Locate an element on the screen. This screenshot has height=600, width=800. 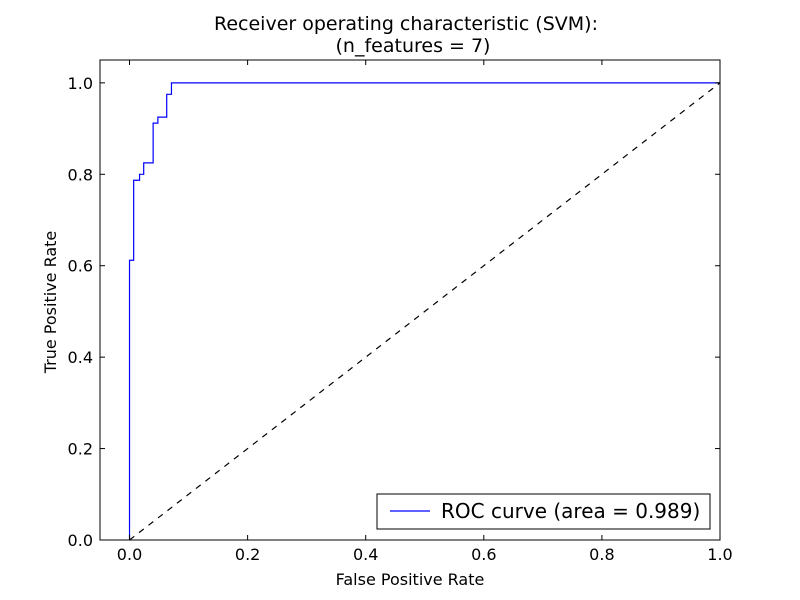
legend-box is located at coordinates (543, 511).